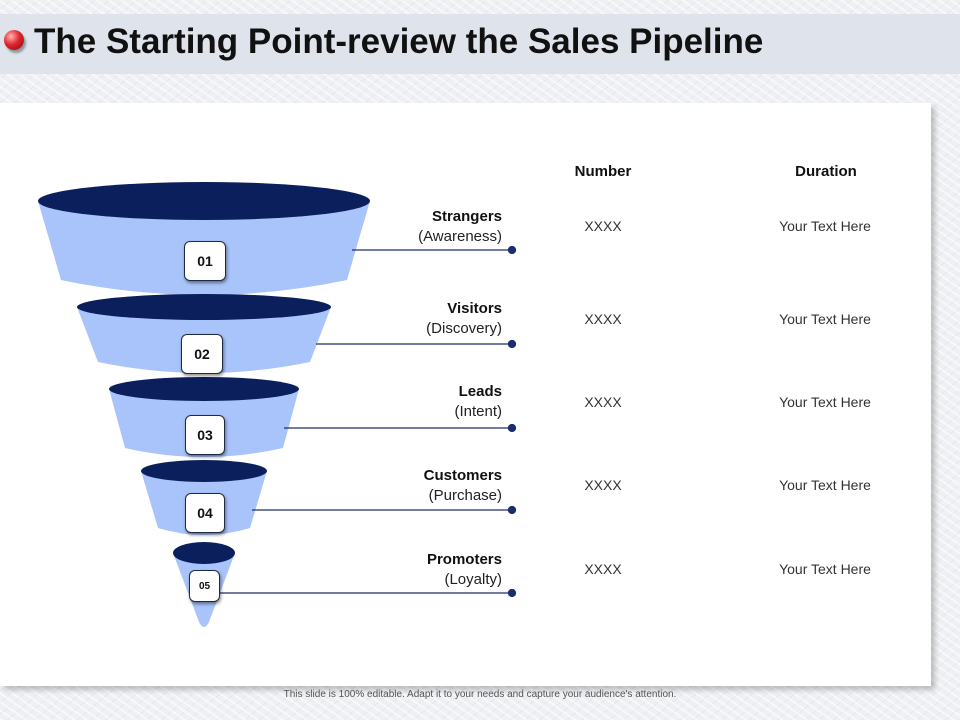 The height and width of the screenshot is (720, 960). What do you see at coordinates (474, 308) in the screenshot?
I see `stage-name-2: Visitors` at bounding box center [474, 308].